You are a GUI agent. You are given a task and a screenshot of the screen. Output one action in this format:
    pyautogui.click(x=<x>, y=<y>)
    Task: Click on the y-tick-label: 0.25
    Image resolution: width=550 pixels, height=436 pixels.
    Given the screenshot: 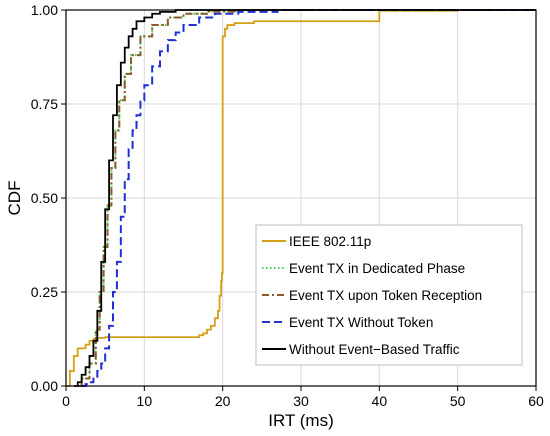 What is the action you would take?
    pyautogui.click(x=44, y=292)
    